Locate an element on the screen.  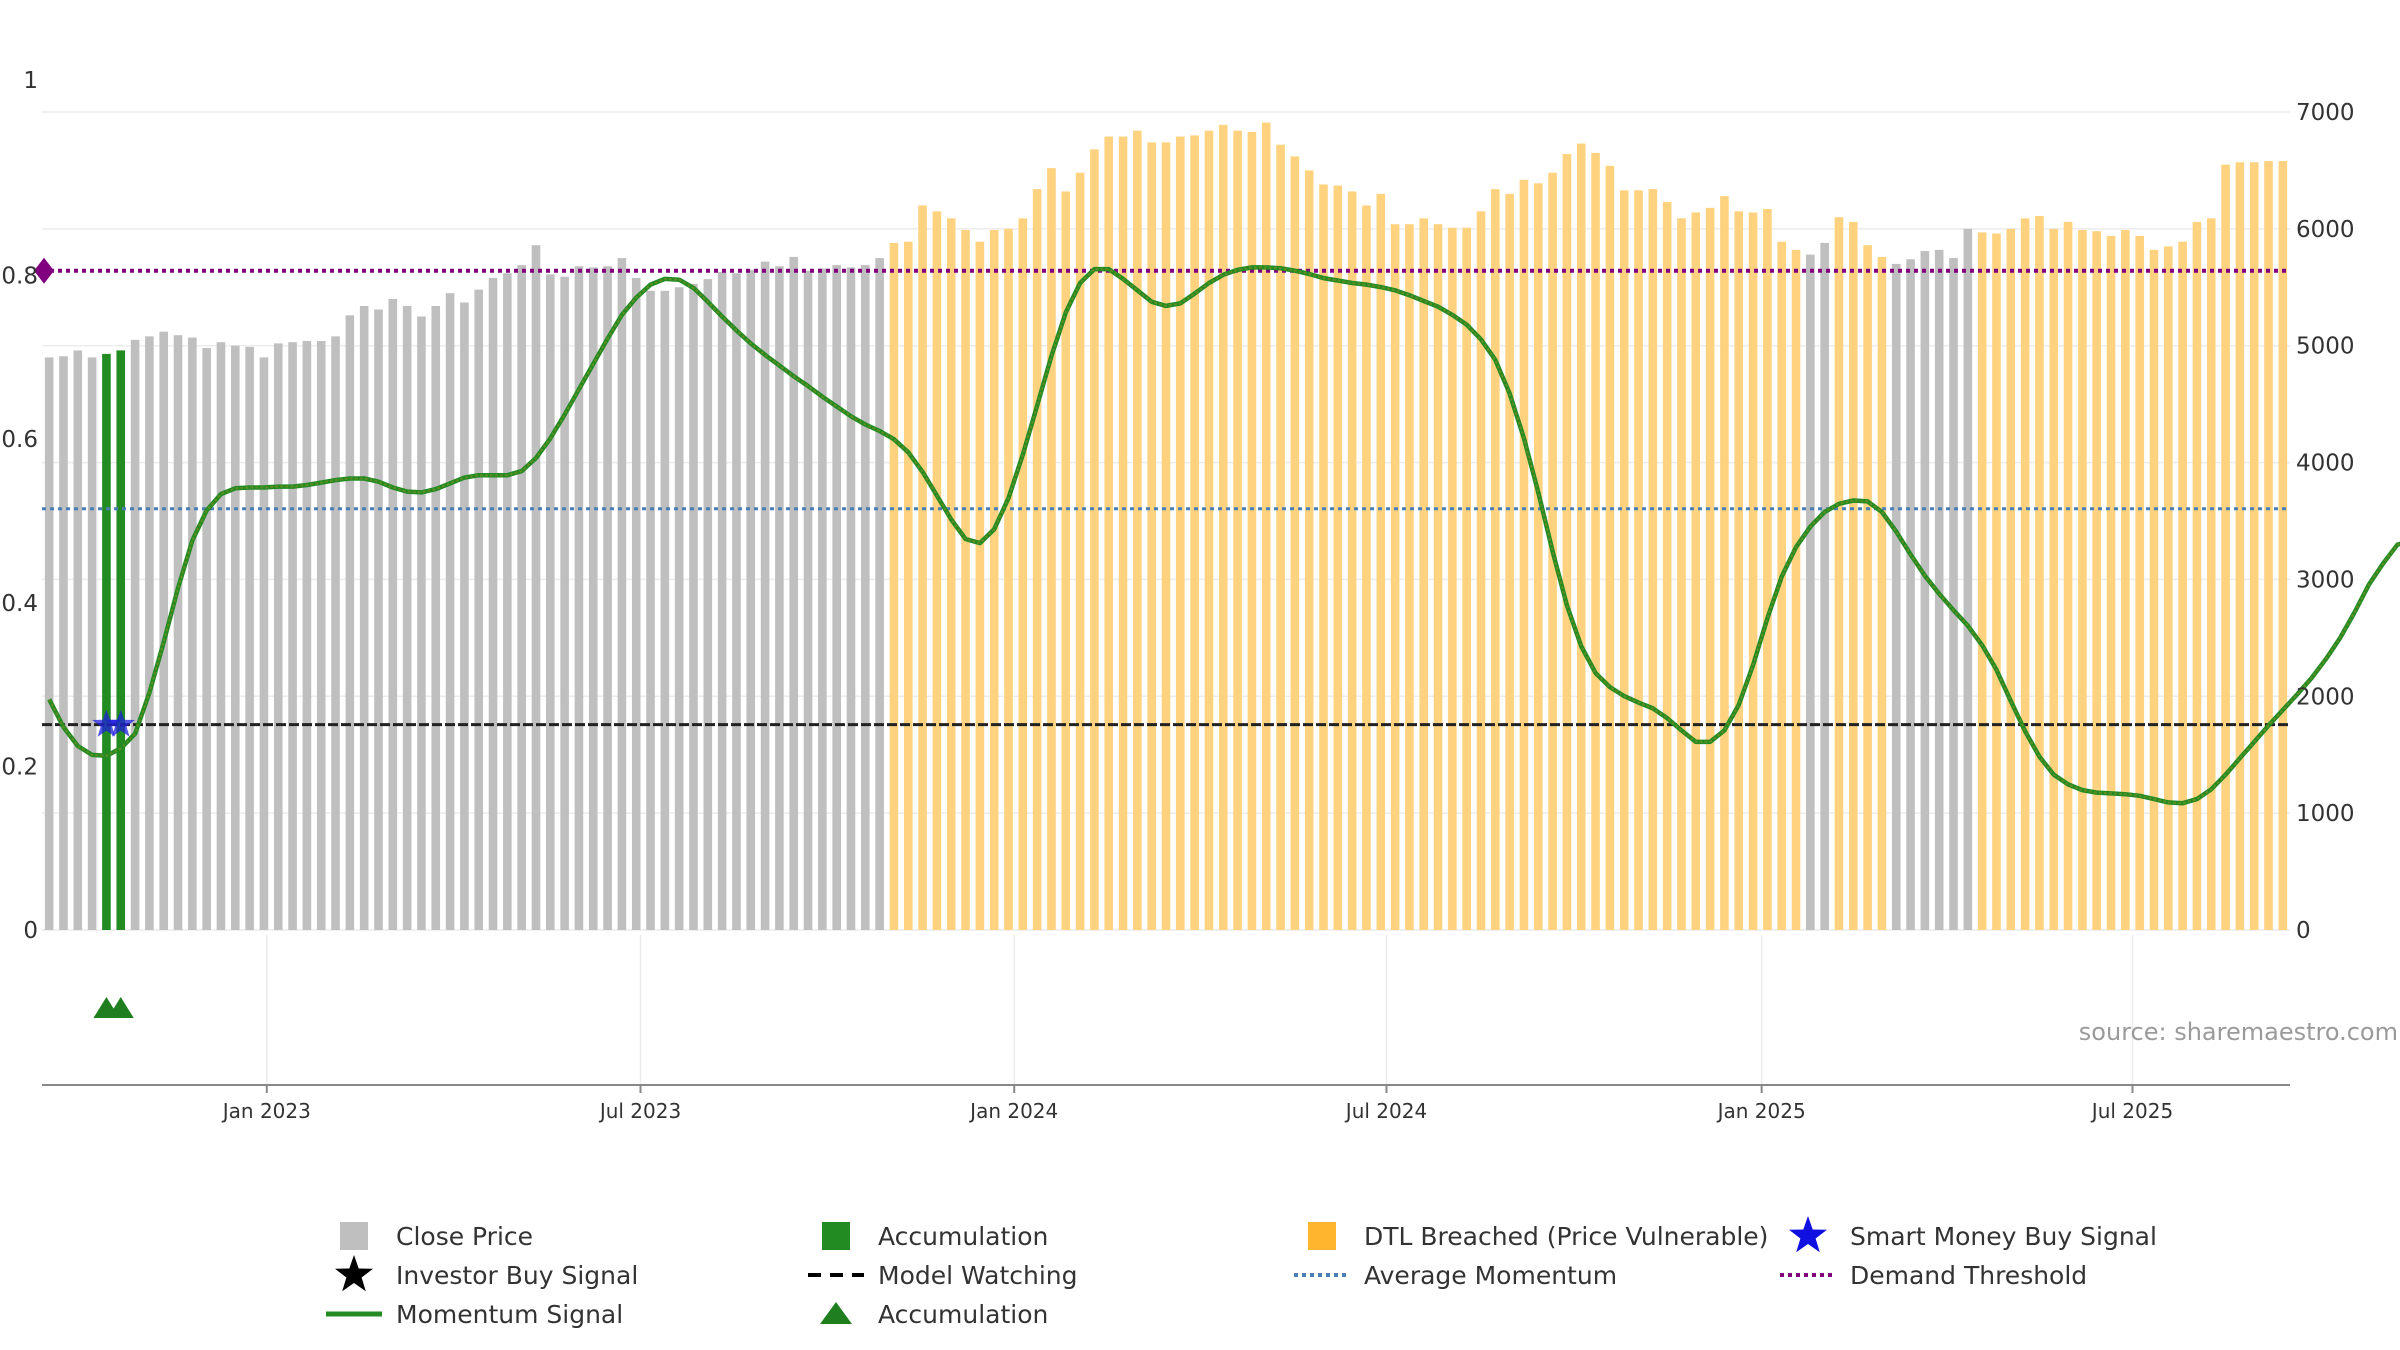
legend-label: Accumulation is located at coordinates (963, 1314).